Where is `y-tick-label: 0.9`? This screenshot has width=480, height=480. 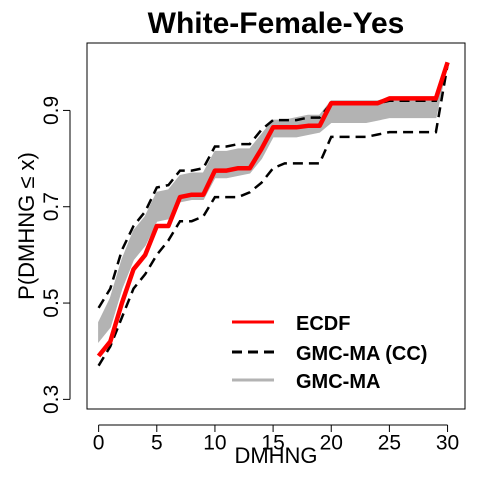
y-tick-label: 0.9 is located at coordinates (51, 110).